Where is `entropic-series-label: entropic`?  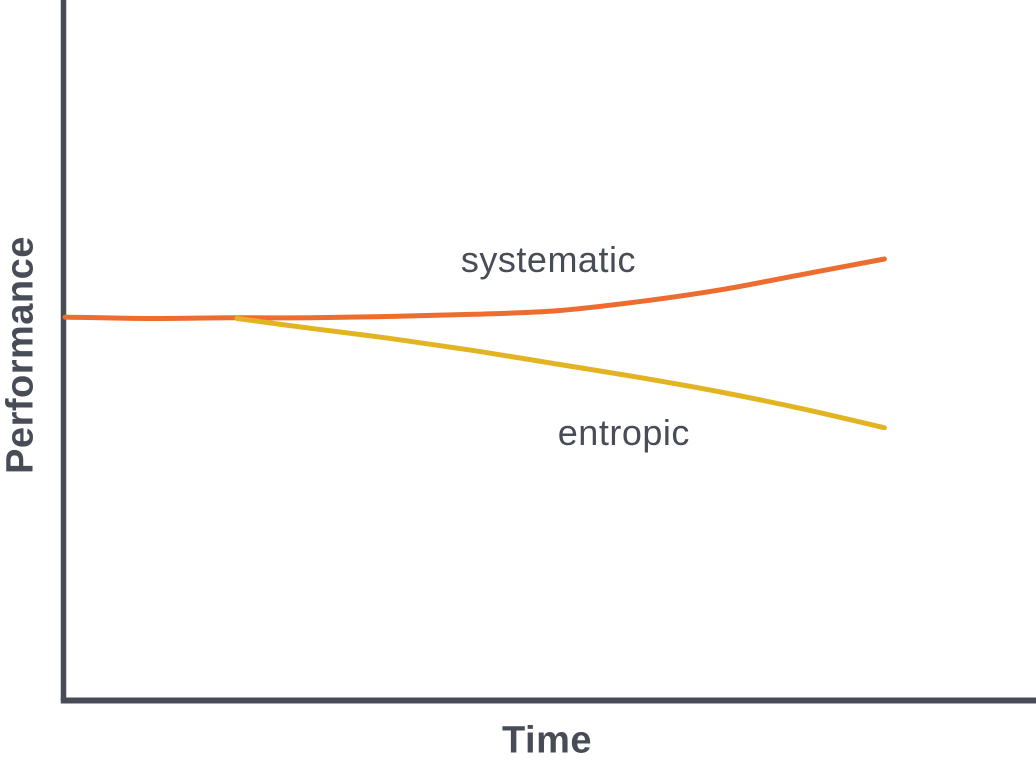 entropic-series-label: entropic is located at coordinates (623, 433).